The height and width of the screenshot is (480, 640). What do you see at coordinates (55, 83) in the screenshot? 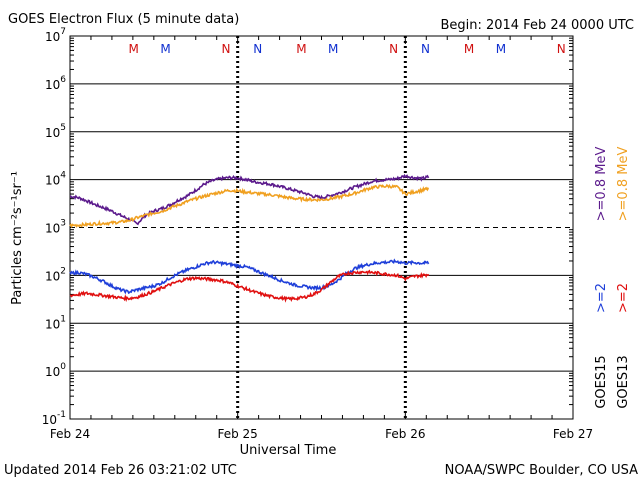
I see `y-tick-label: 10⁶` at bounding box center [55, 83].